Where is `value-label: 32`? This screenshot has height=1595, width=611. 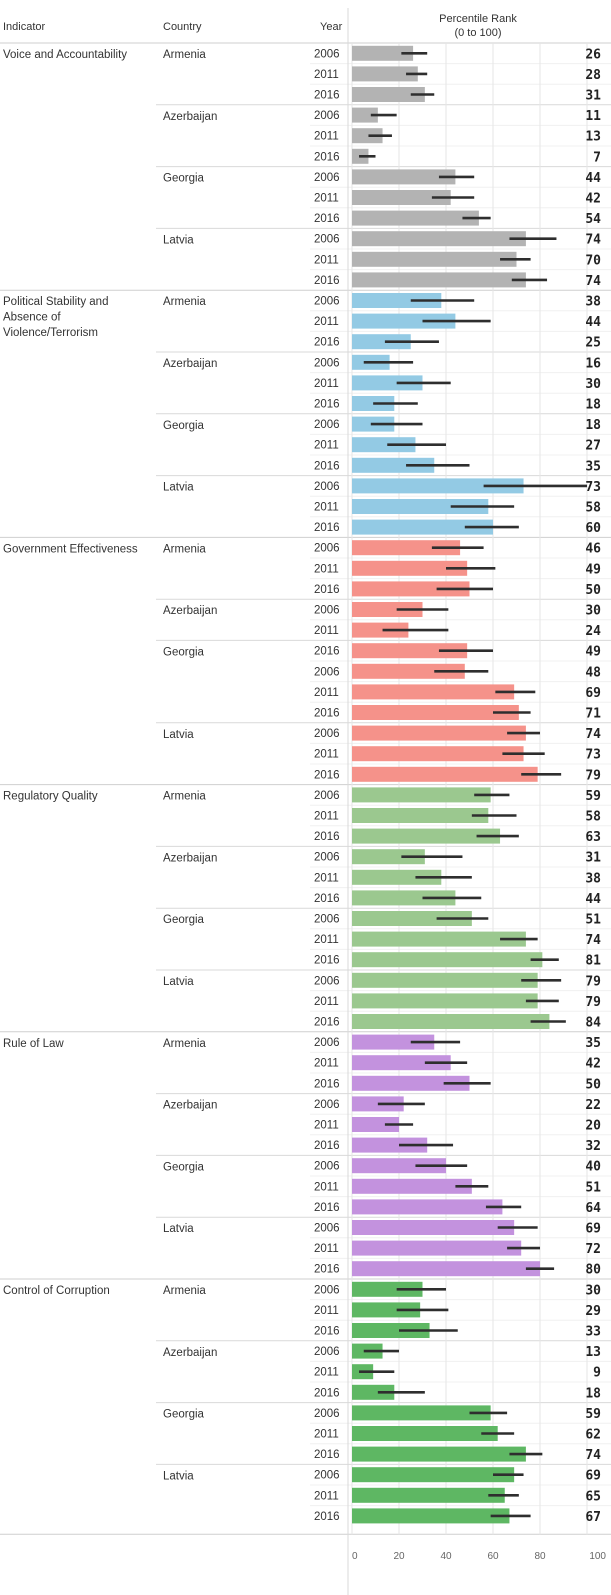
value-label: 32 is located at coordinates (593, 1146).